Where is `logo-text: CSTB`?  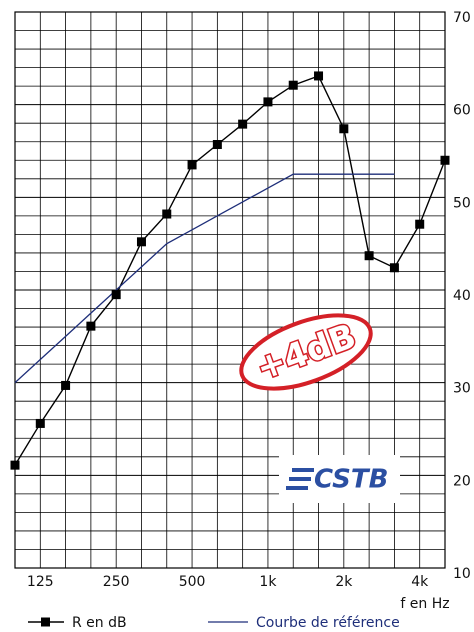
logo-text: CSTB is located at coordinates (351, 480).